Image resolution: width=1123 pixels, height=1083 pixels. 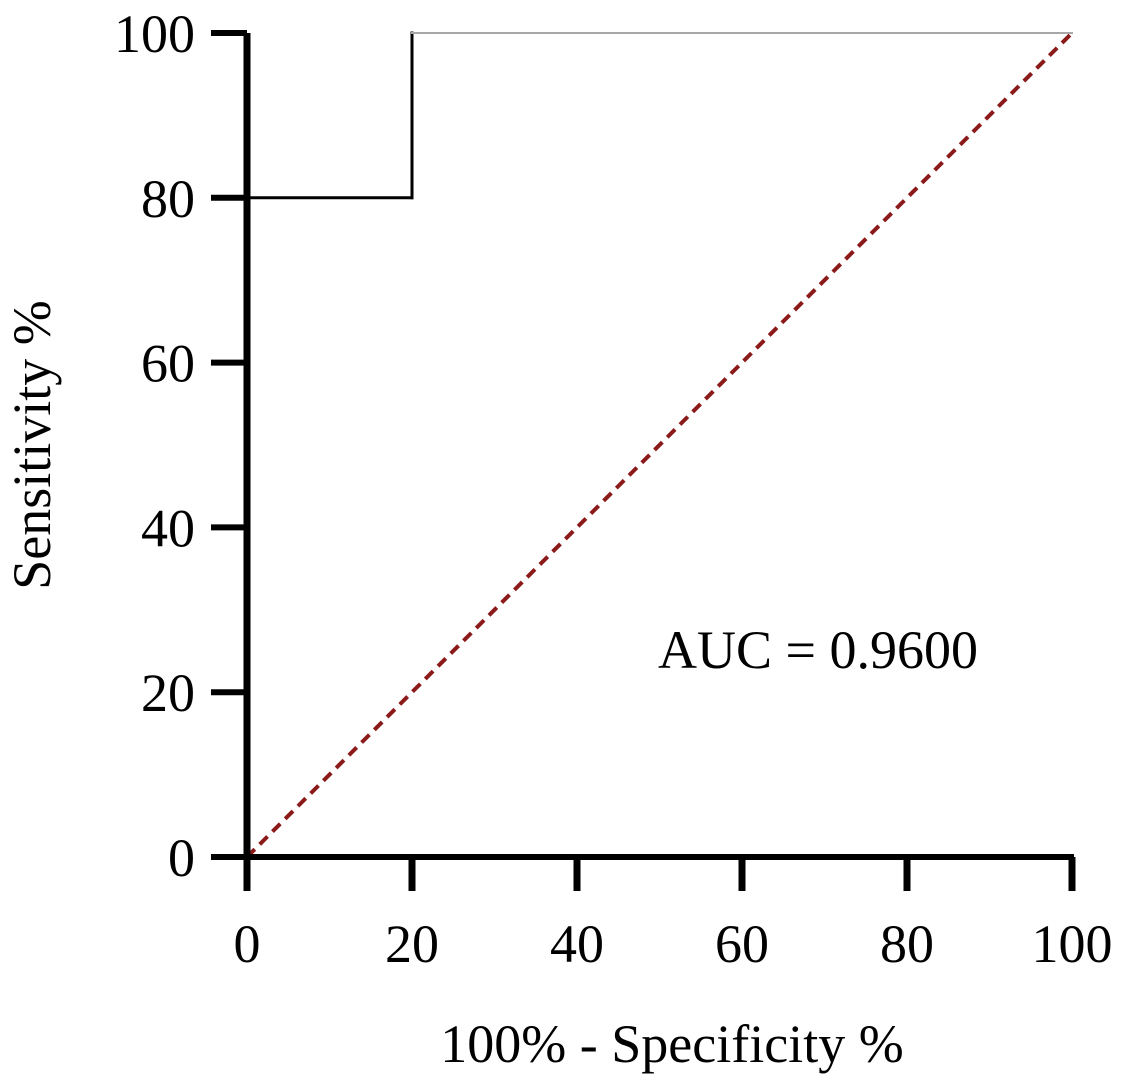 What do you see at coordinates (154, 34) in the screenshot?
I see `y-tick-label: 100` at bounding box center [154, 34].